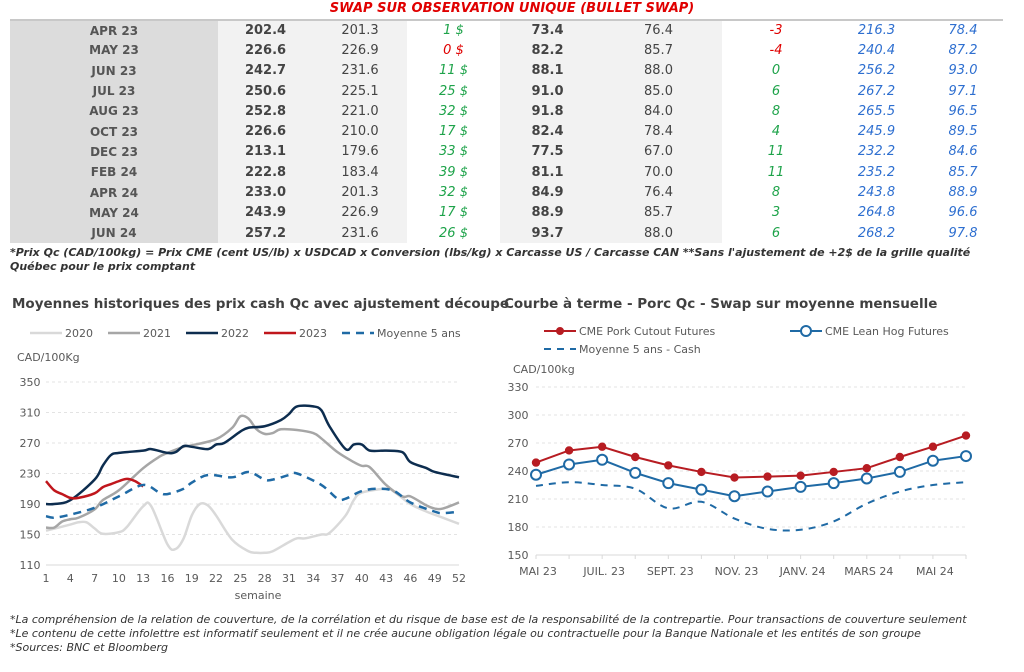 This screenshot has width=1024, height=672. I want to click on legend-label: Moyenne 5 ans - Cash, so click(640, 349).